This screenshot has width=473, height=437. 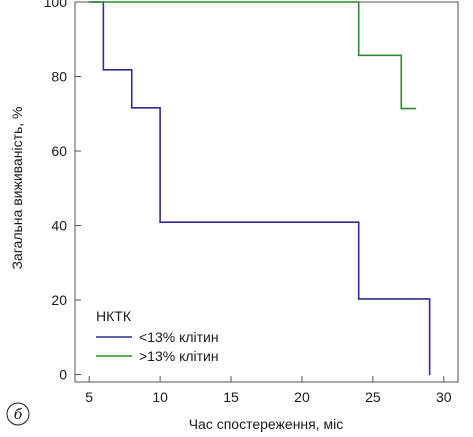 I want to click on panel-label-text: б, so click(x=18, y=415).